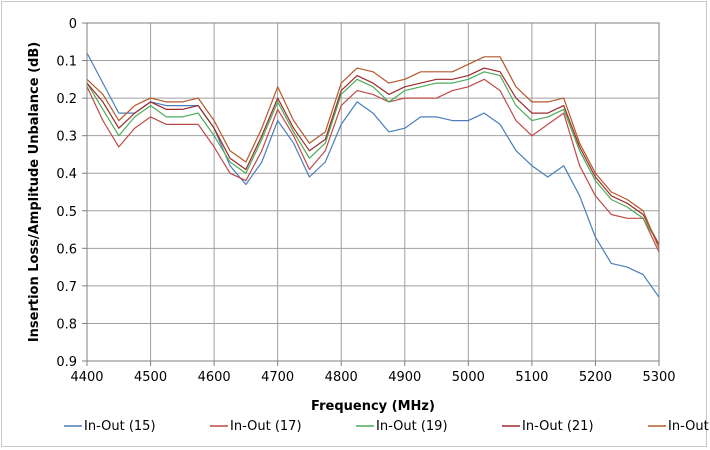 The width and height of the screenshot is (710, 450). What do you see at coordinates (689, 426) in the screenshot?
I see `legend-label: In-Out (23)` at bounding box center [689, 426].